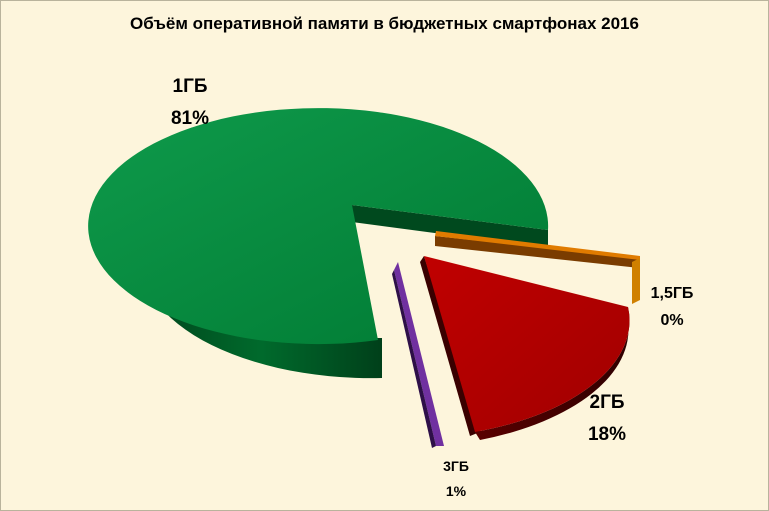 This screenshot has width=769, height=511. Describe the element at coordinates (190, 86) in the screenshot. I see `label-1gb-name: 1ГБ` at that location.